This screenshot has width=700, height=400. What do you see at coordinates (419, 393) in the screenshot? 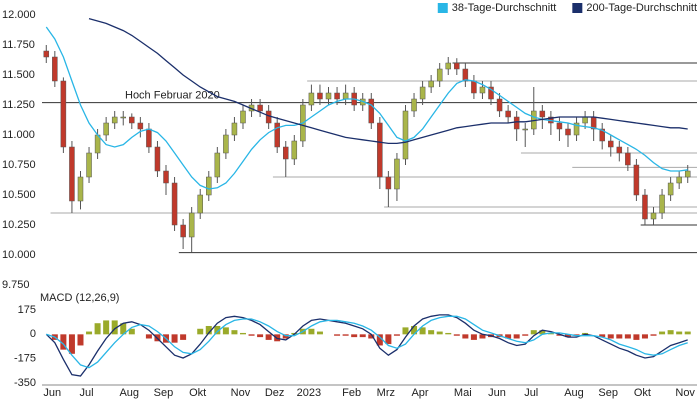
I see `x-tick-label: Apr` at bounding box center [419, 393].